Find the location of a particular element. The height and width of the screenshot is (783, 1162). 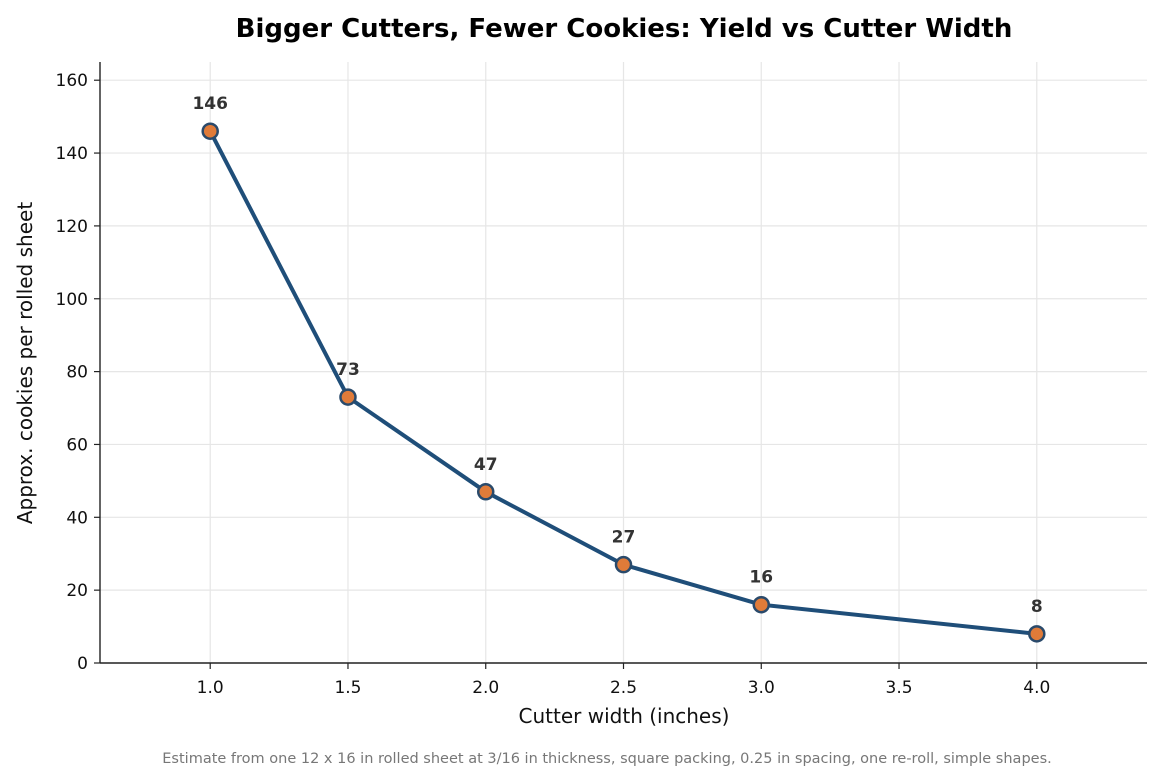

y-axis-label: Approx. cookies per rolled sheet is located at coordinates (25, 363).